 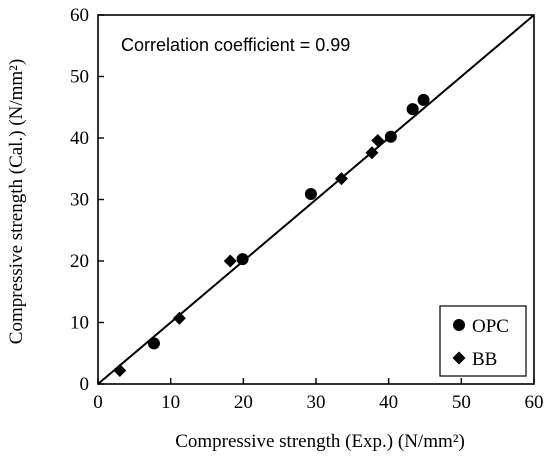 What do you see at coordinates (79, 200) in the screenshot?
I see `y-tick-label: 30` at bounding box center [79, 200].